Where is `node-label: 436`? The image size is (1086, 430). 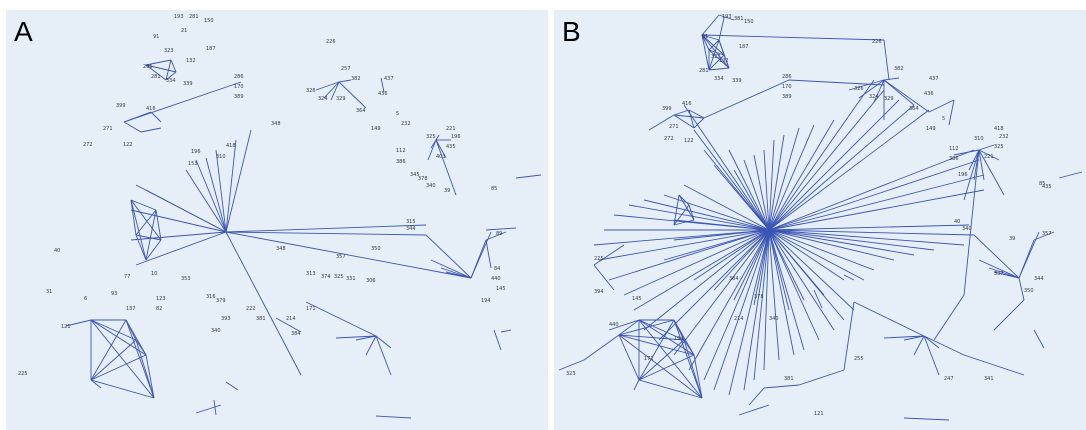
node-label: 436 is located at coordinates (929, 94).